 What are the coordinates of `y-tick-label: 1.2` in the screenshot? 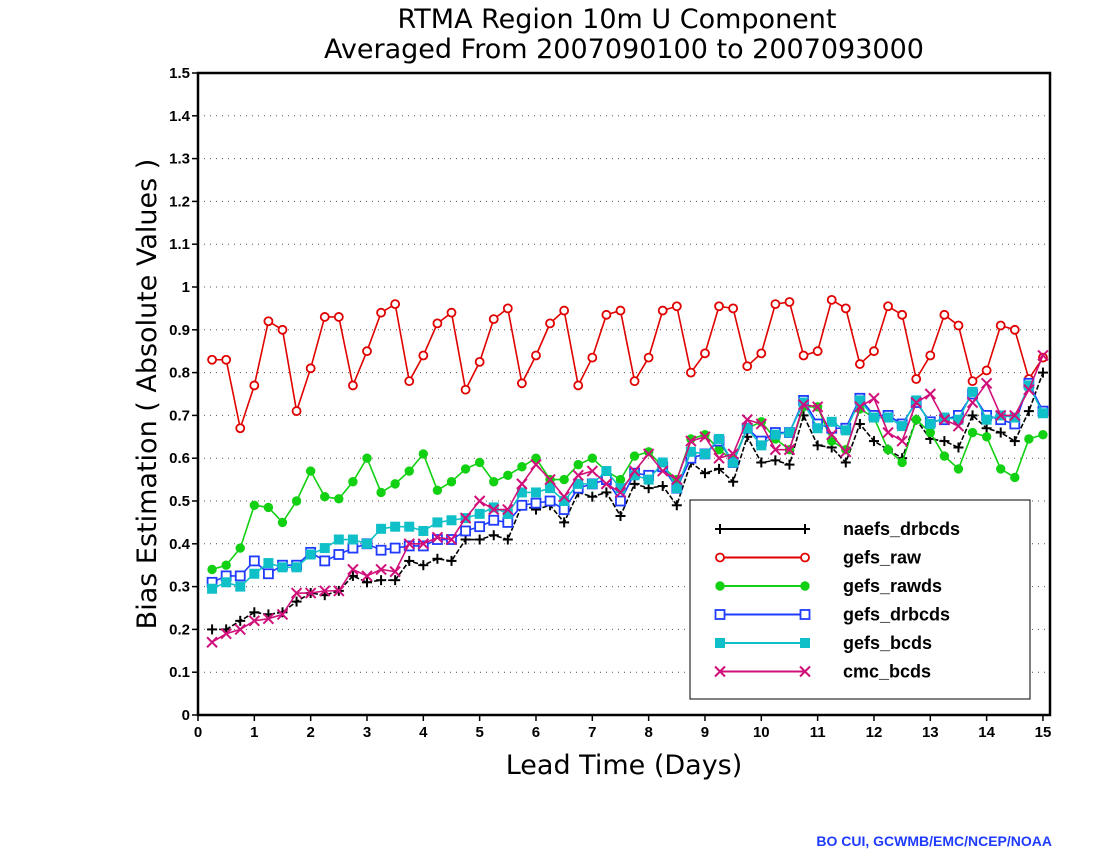 It's located at (179, 201).